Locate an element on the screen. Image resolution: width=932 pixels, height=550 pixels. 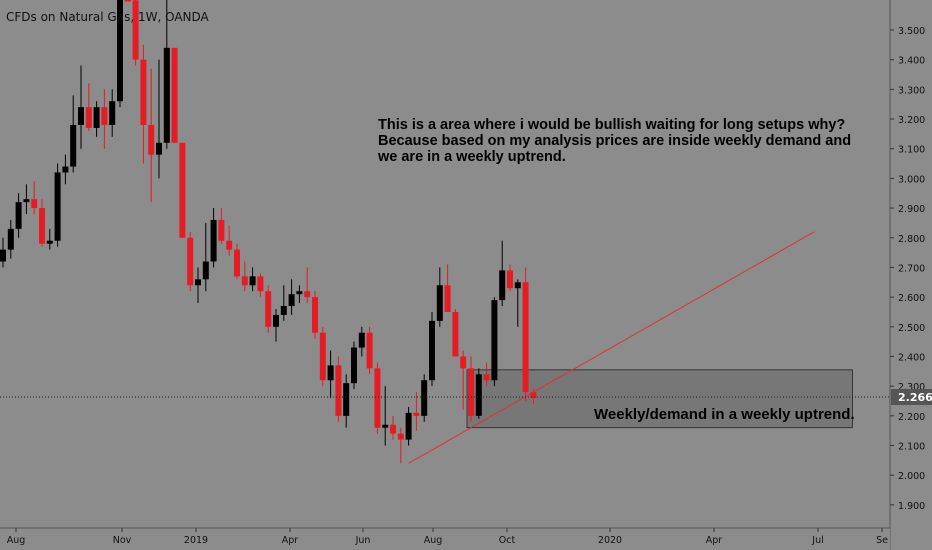
zone-label: Weekly/demand in a weekly uptrend. is located at coordinates (724, 414).